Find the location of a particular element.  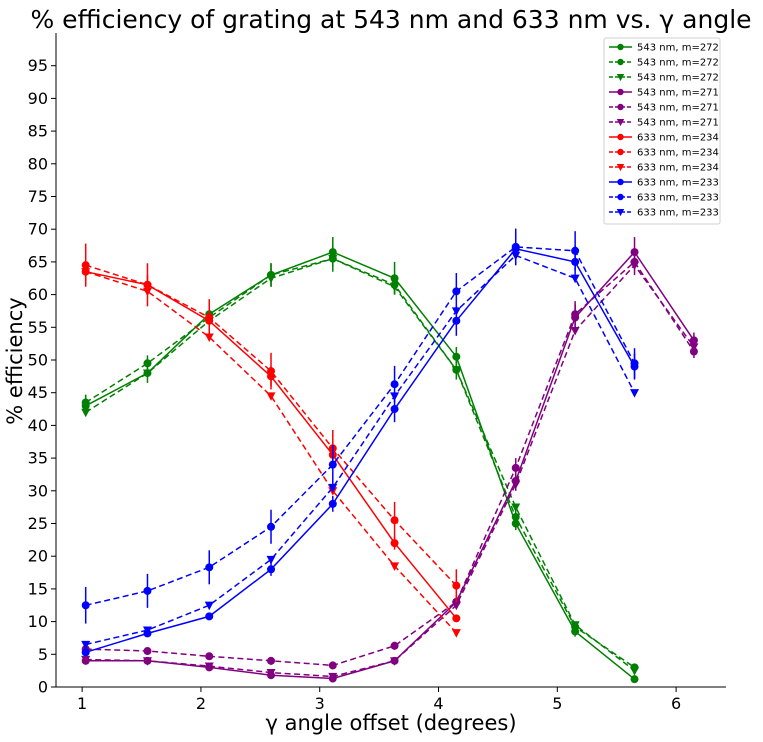

y-tick-label: 5 is located at coordinates (43, 654).